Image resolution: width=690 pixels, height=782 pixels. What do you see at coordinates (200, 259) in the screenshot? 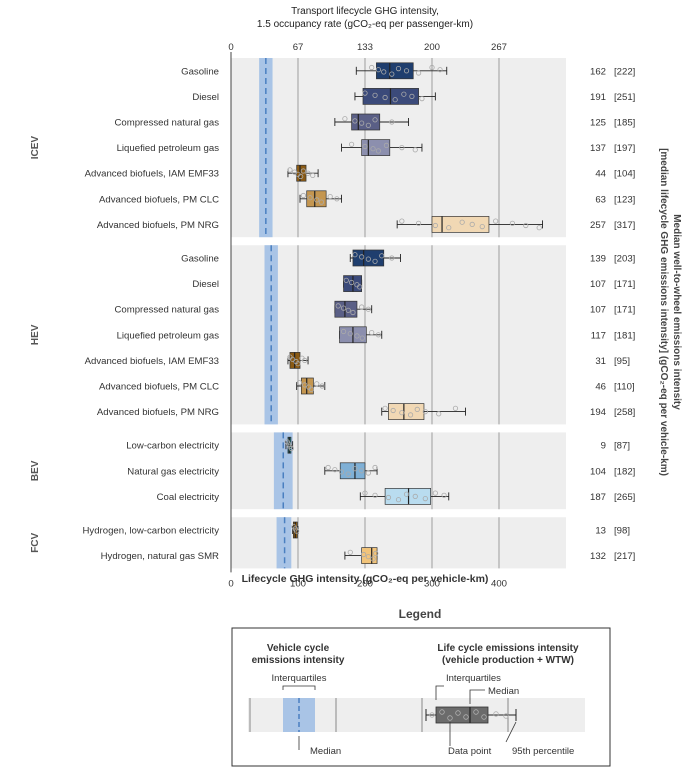
I see `row-label: Gasoline` at bounding box center [200, 259].